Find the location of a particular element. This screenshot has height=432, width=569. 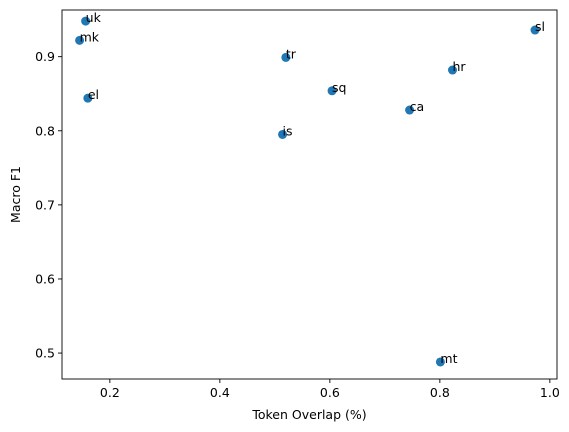

y-tick-label: 0.9 is located at coordinates (45, 56).